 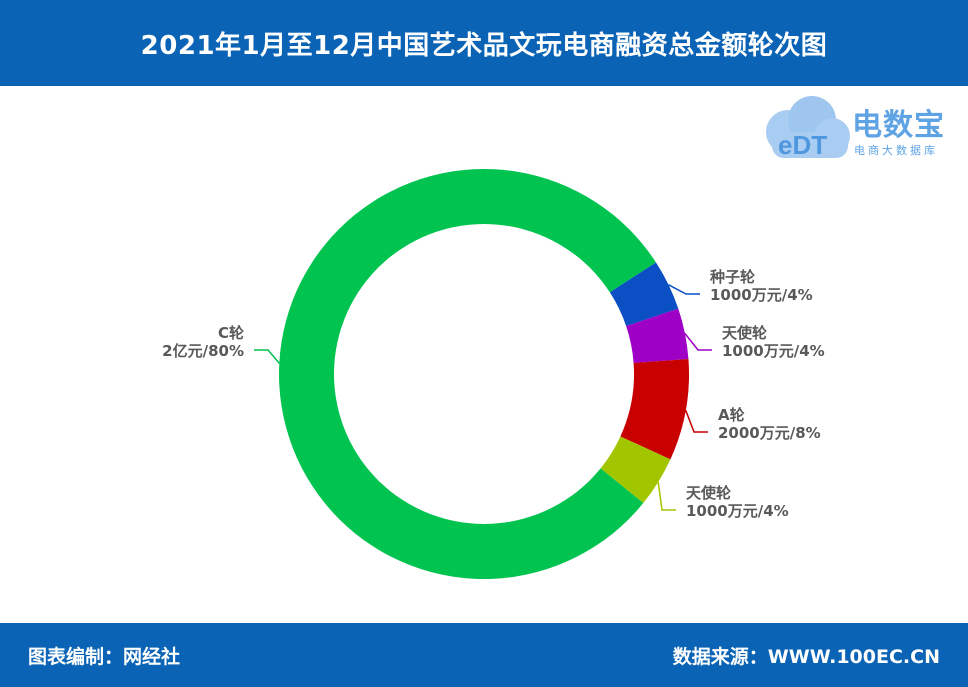 What do you see at coordinates (898, 125) in the screenshot?
I see `logo-brand: 电数宝` at bounding box center [898, 125].